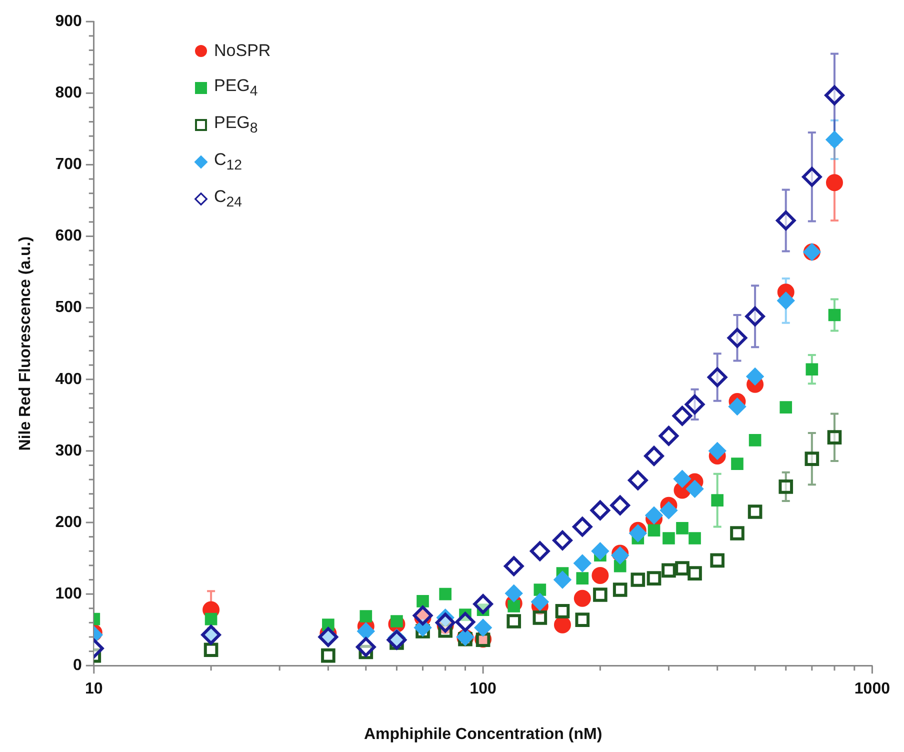 The height and width of the screenshot is (752, 904). What do you see at coordinates (77, 665) in the screenshot?
I see `y-tick-label: 0` at bounding box center [77, 665].